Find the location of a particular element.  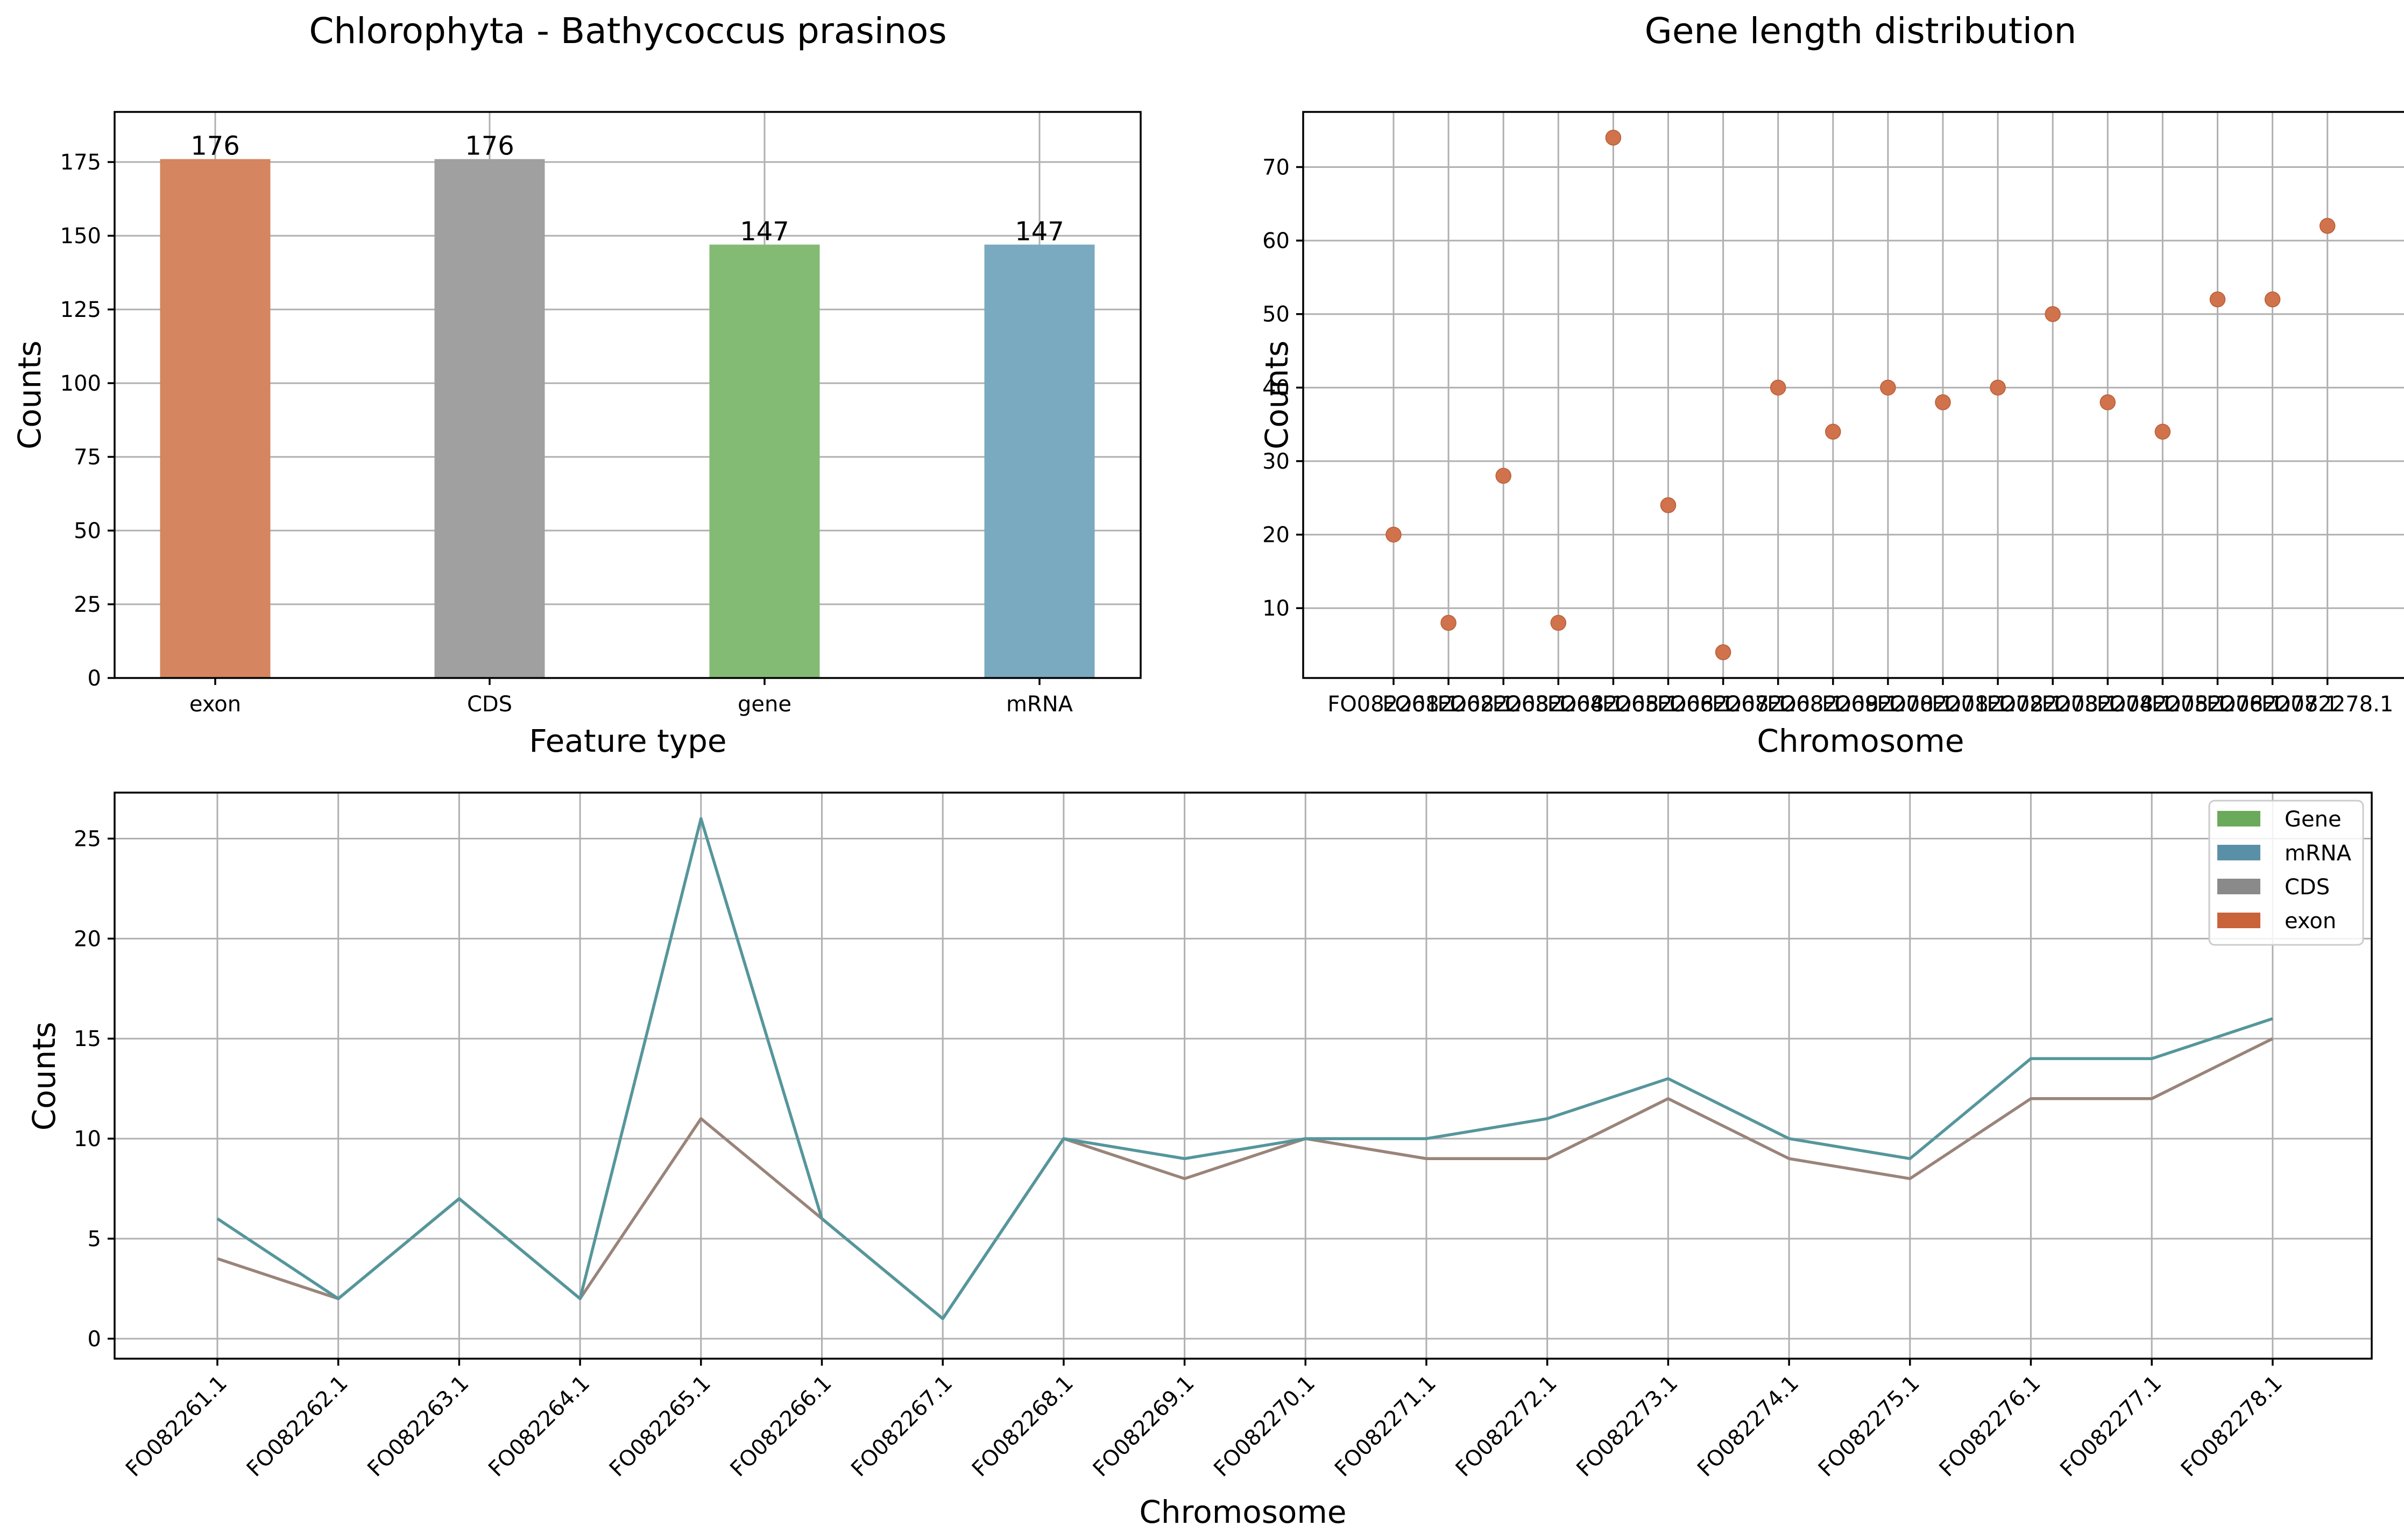

scatter-x-tick-label-fo082262-1: FO082262.1 is located at coordinates (1448, 704).